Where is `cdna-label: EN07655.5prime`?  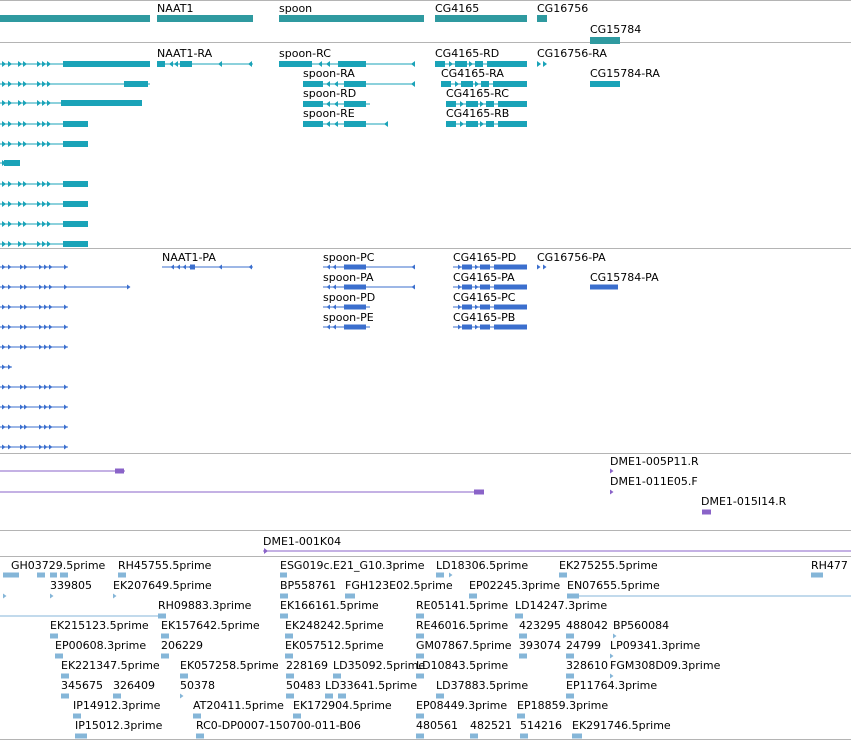
cdna-label: EN07655.5prime is located at coordinates (613, 585).